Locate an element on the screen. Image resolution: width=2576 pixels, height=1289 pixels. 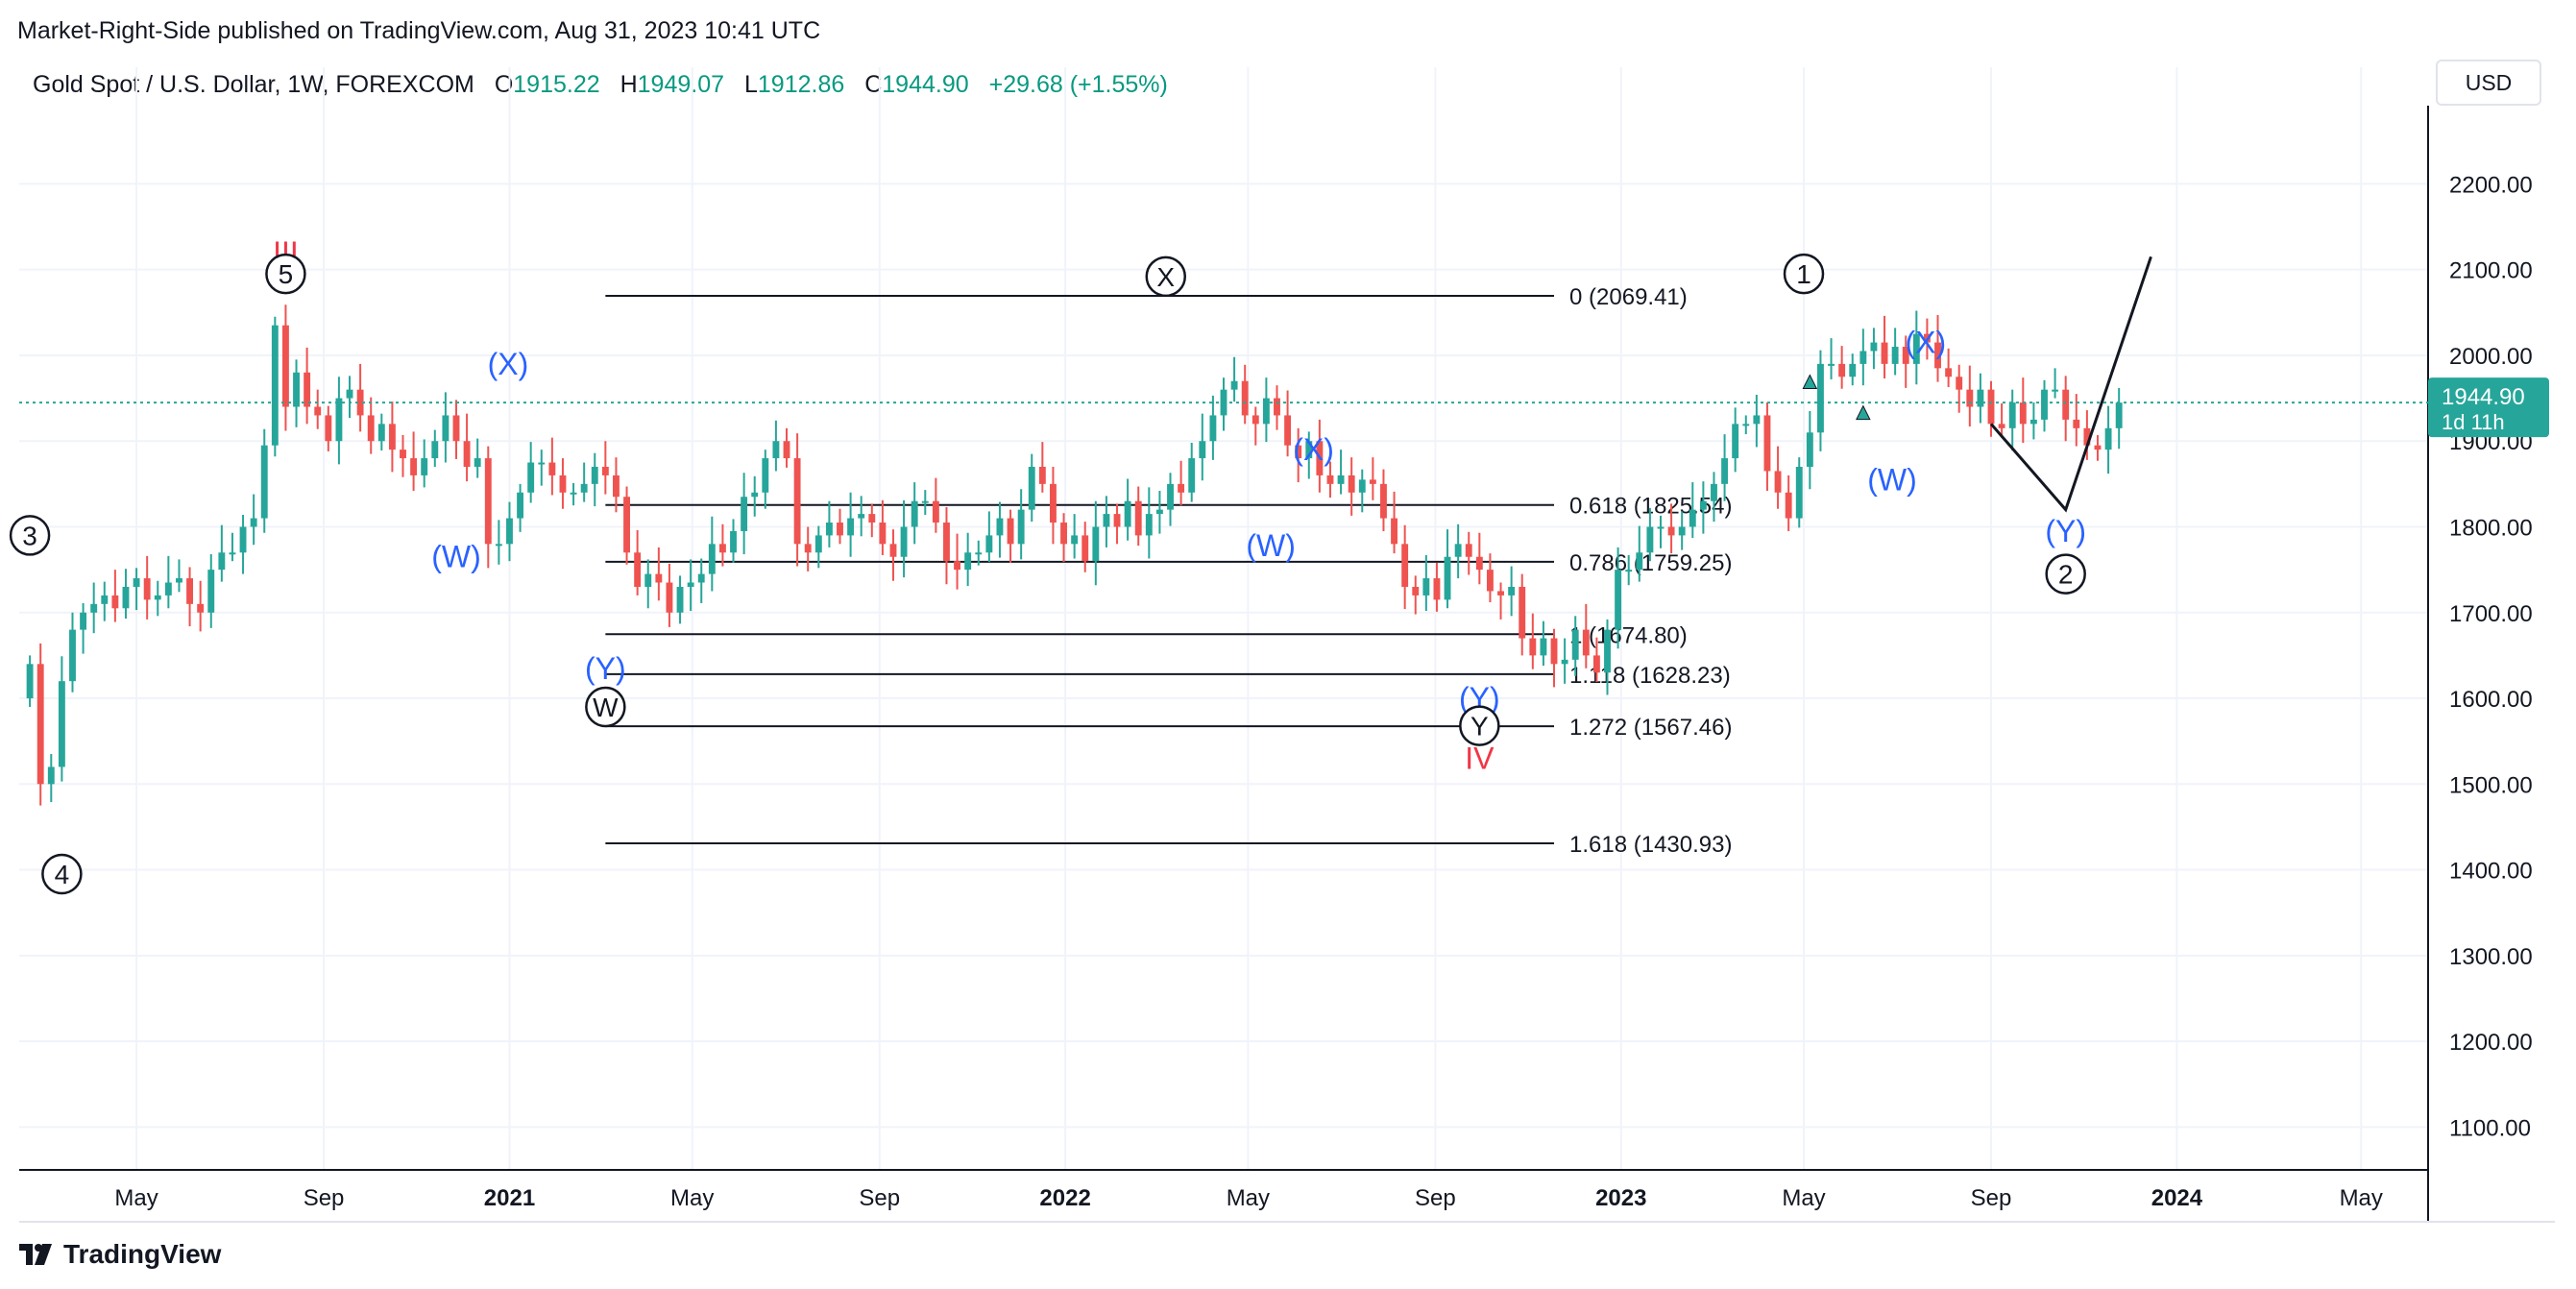
time-tick-label: 2021 is located at coordinates (510, 1198).